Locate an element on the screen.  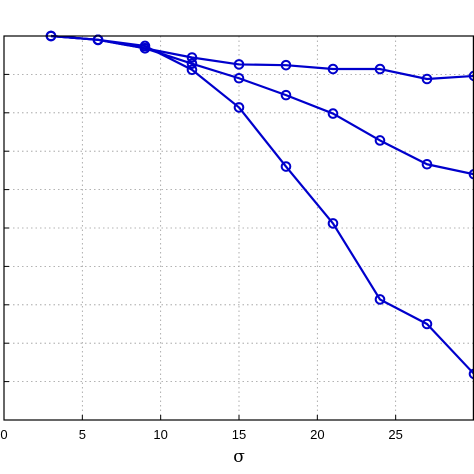
x-tick-label: 10 is located at coordinates (160, 434).